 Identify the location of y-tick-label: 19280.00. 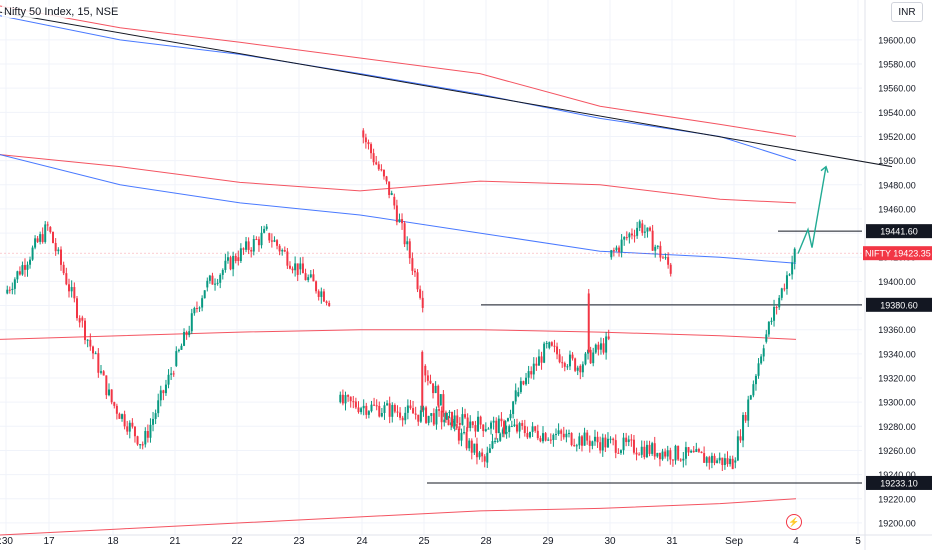
(897, 427).